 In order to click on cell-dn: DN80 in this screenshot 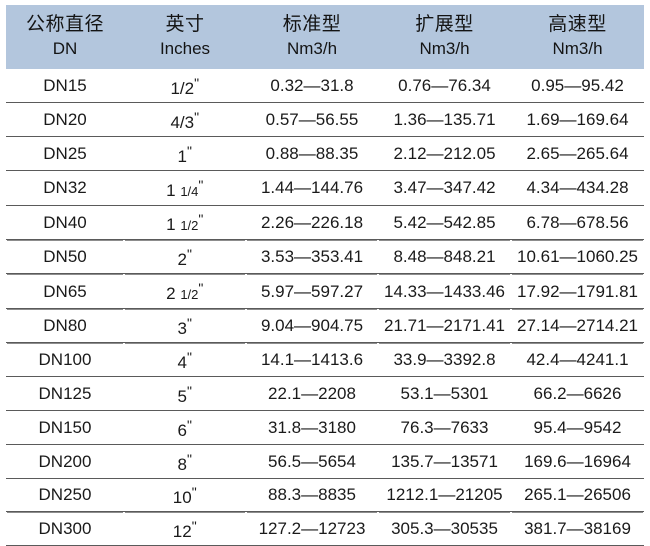, I will do `click(65, 325)`.